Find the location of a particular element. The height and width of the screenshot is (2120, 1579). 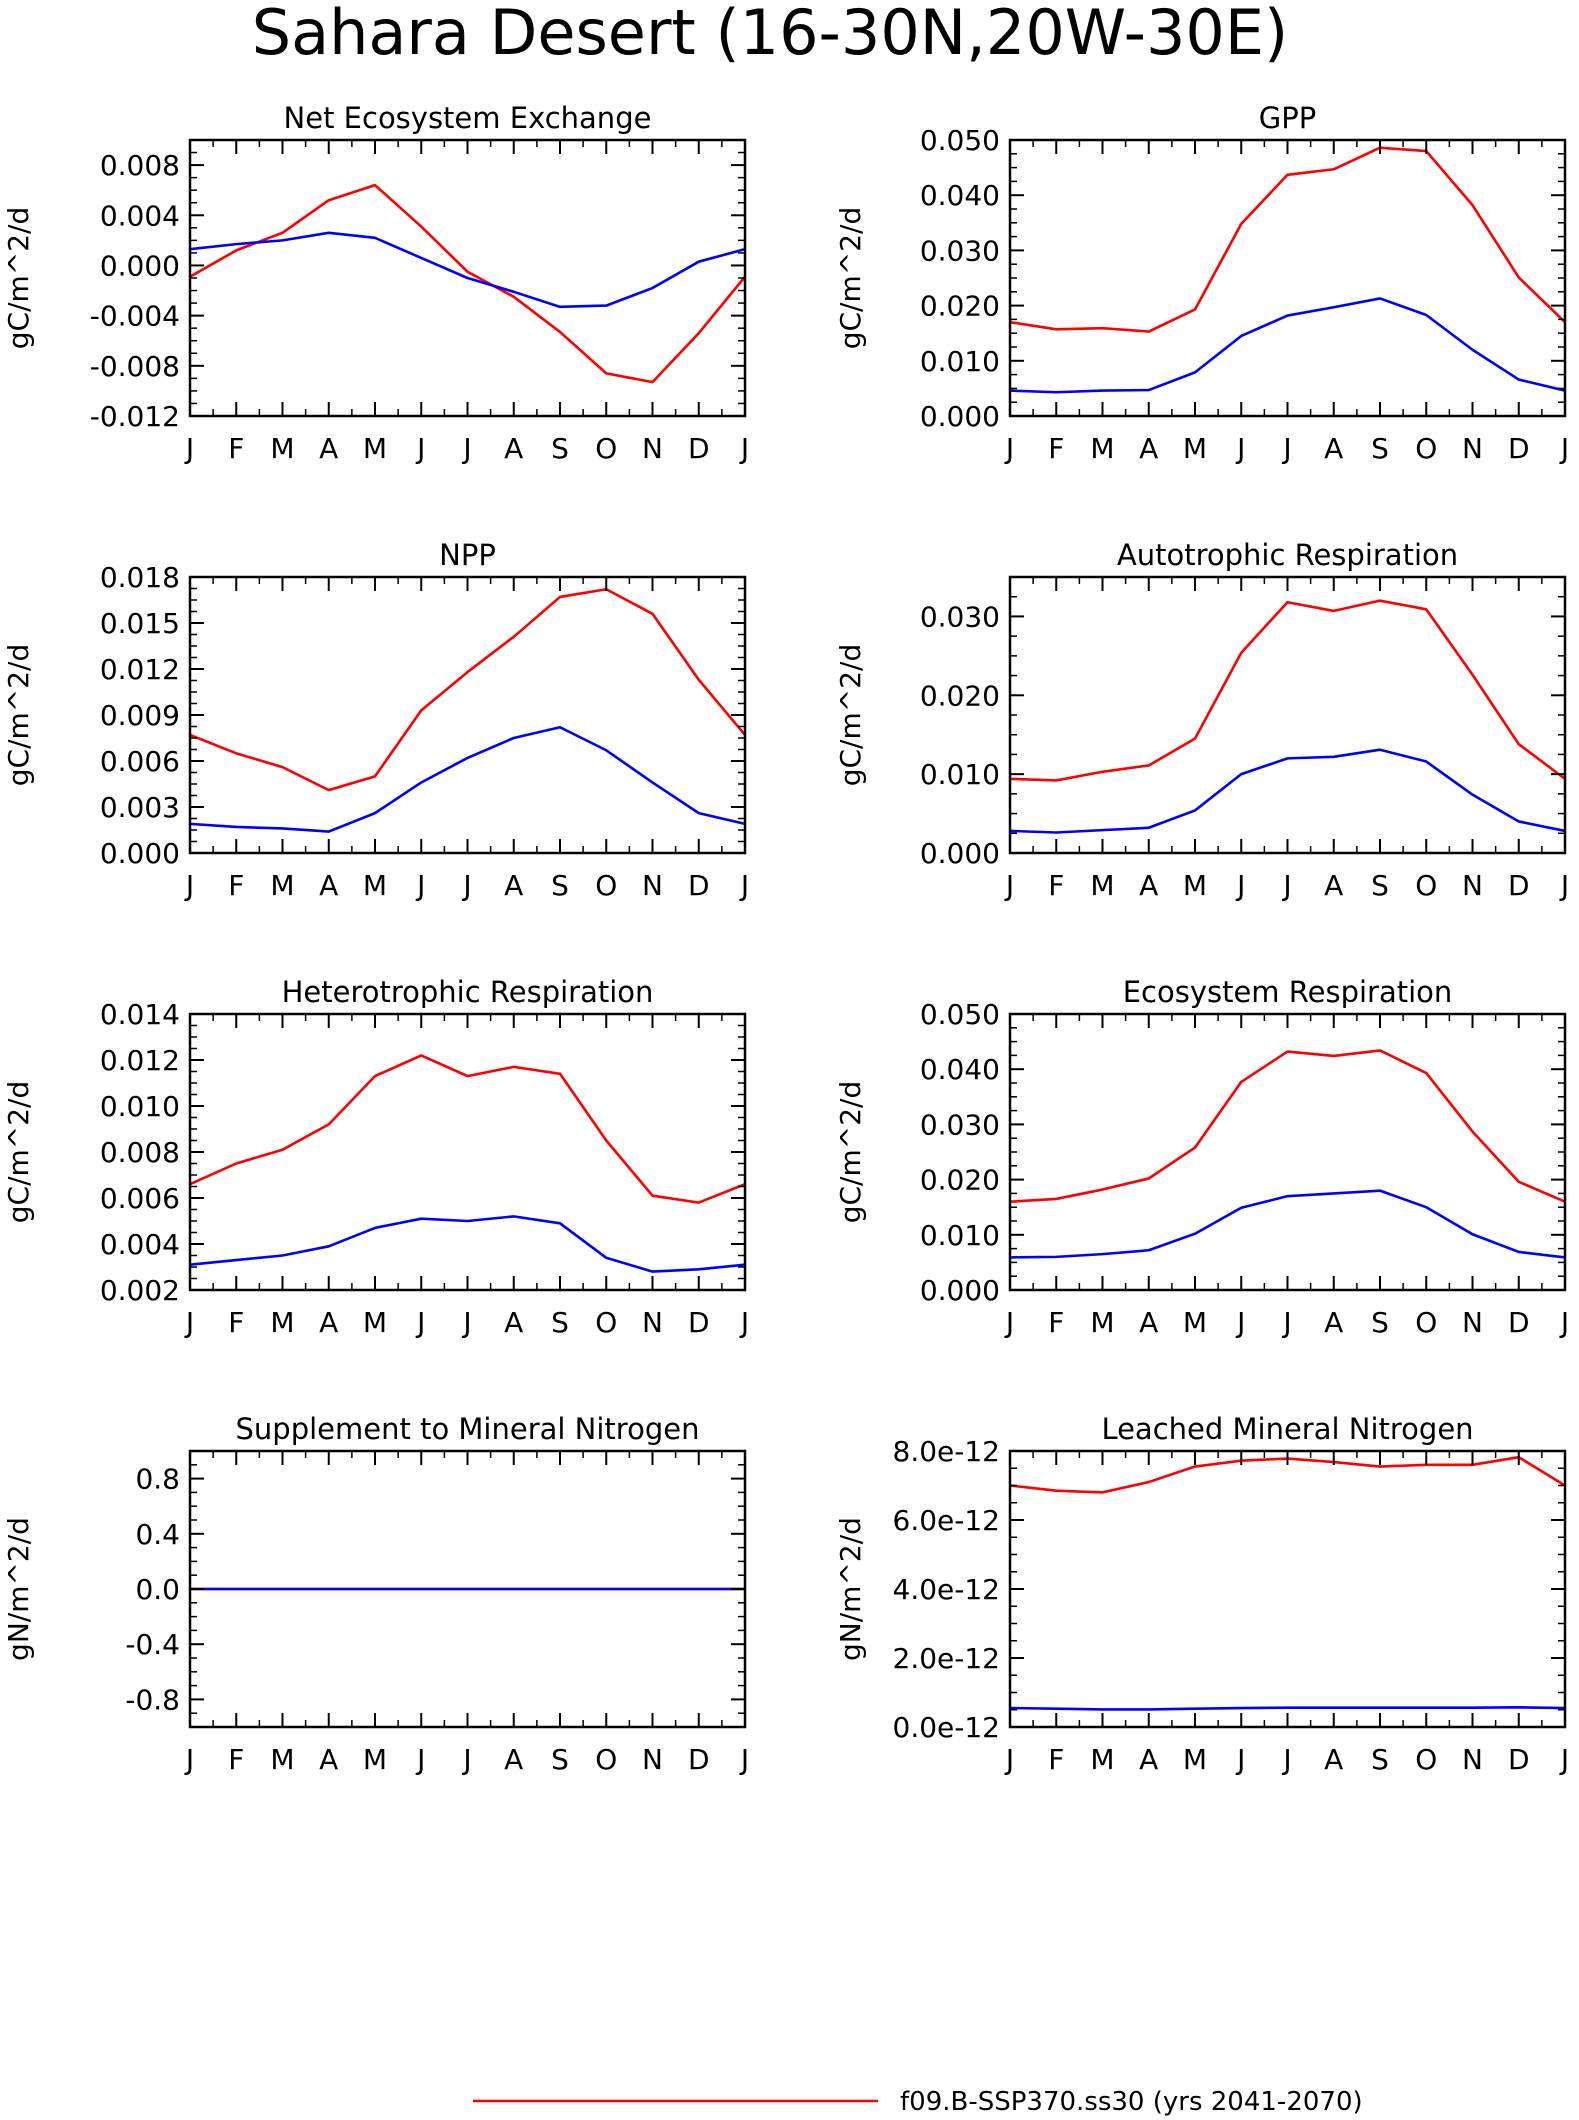

legend: f09.B-SSP370.ss30 (yrs 2041-2070) is located at coordinates (918, 2102).